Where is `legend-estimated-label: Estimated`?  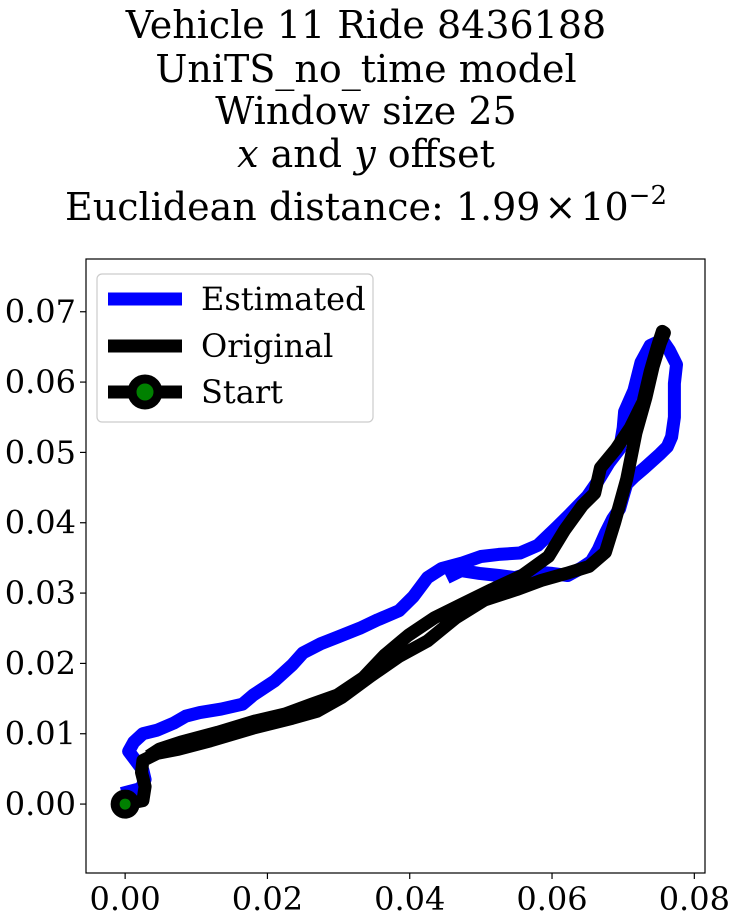 legend-estimated-label: Estimated is located at coordinates (283, 299).